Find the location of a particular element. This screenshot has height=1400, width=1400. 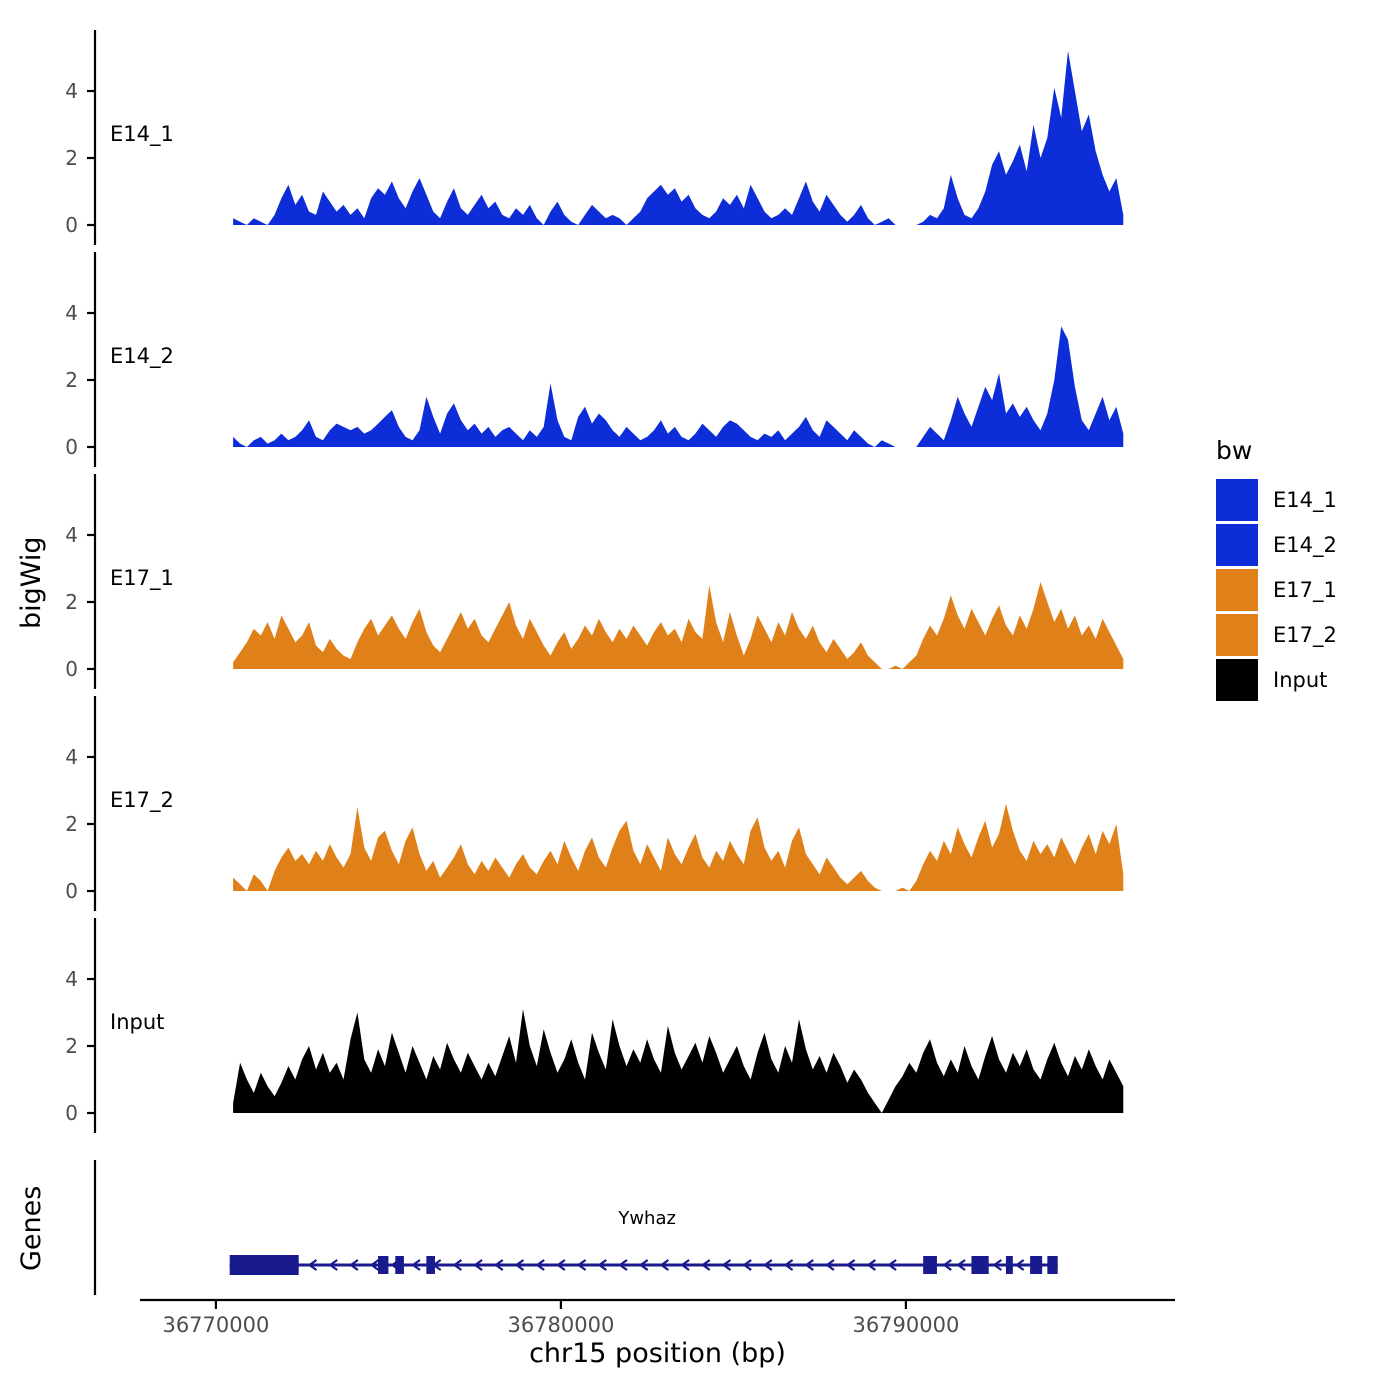

legend-title: bw is located at coordinates (1234, 450).